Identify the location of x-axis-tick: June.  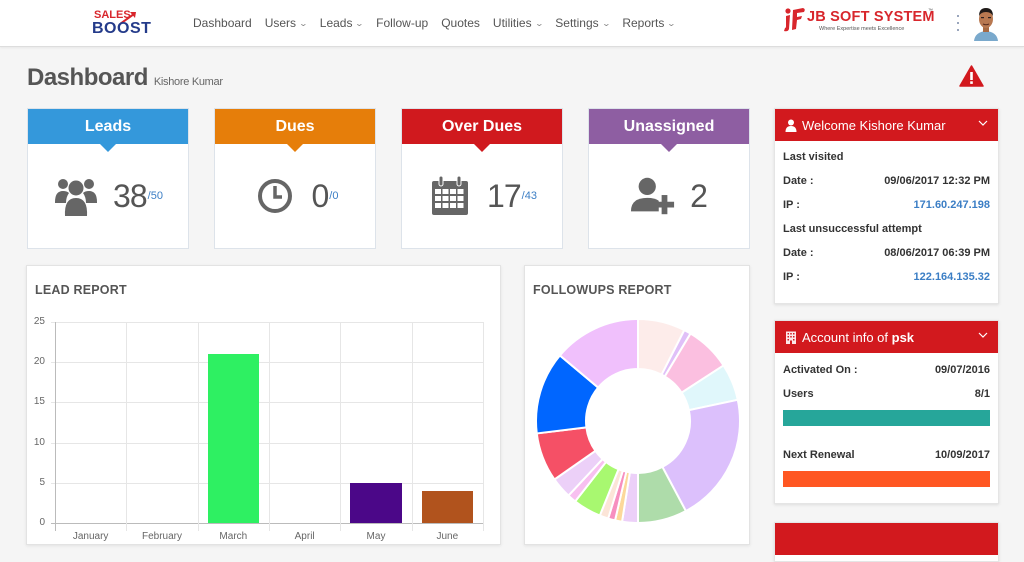
(447, 536).